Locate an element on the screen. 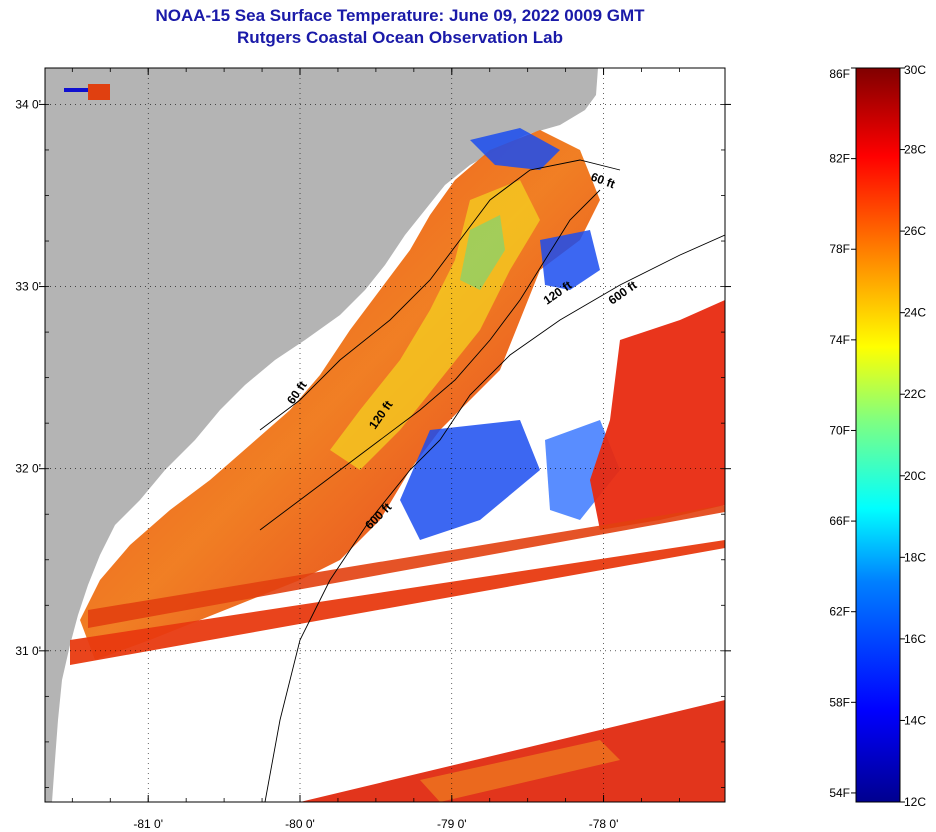  map-subtitle: Rutgers Coastal Ocean Observation Lab is located at coordinates (400, 37).